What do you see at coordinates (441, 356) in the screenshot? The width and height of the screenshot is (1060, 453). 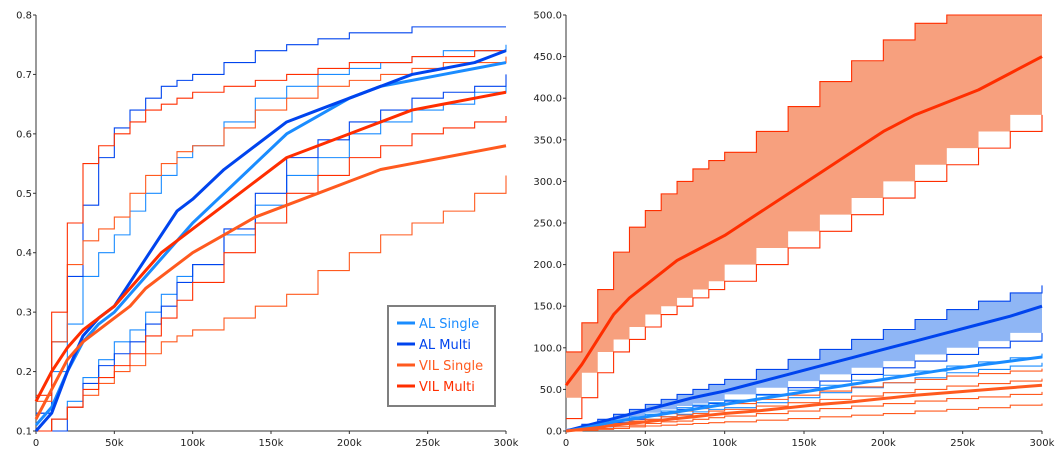 I see `legend: AL Single AL Multi VIL Single VIL Multi` at bounding box center [441, 356].